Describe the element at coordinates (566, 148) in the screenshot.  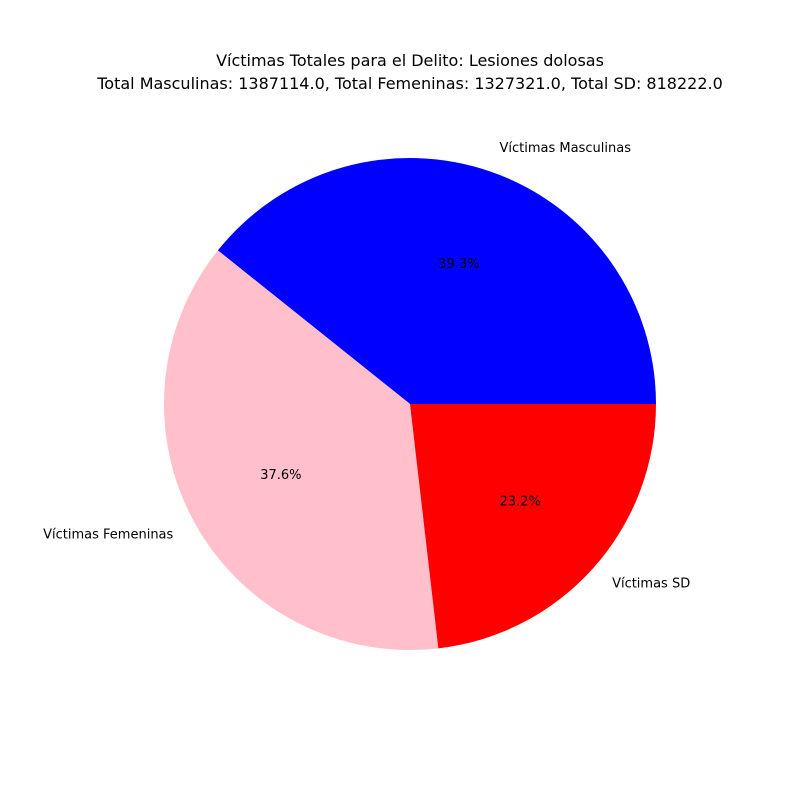
I see `slice-label-victimas-masculinas: Víctimas Masculinas` at that location.